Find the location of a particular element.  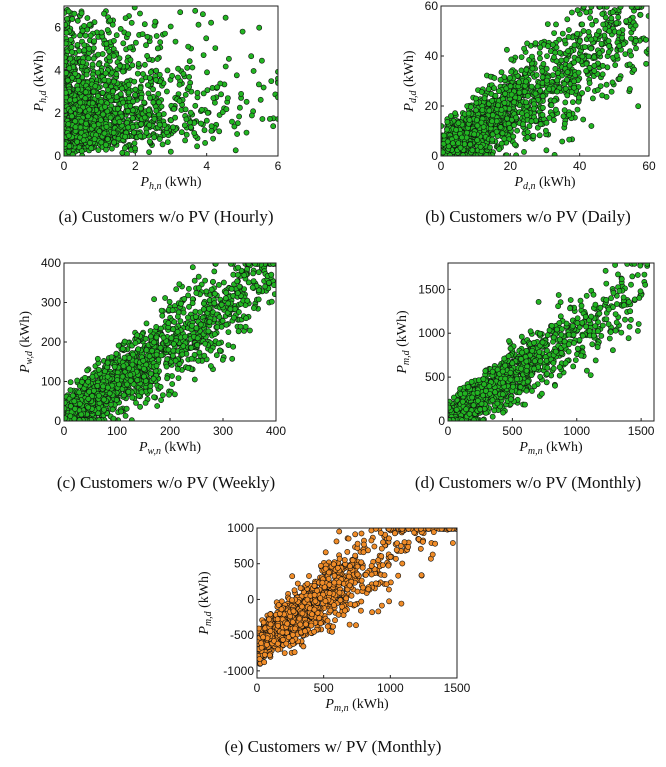

y-tick-label: 20 is located at coordinates (432, 106).